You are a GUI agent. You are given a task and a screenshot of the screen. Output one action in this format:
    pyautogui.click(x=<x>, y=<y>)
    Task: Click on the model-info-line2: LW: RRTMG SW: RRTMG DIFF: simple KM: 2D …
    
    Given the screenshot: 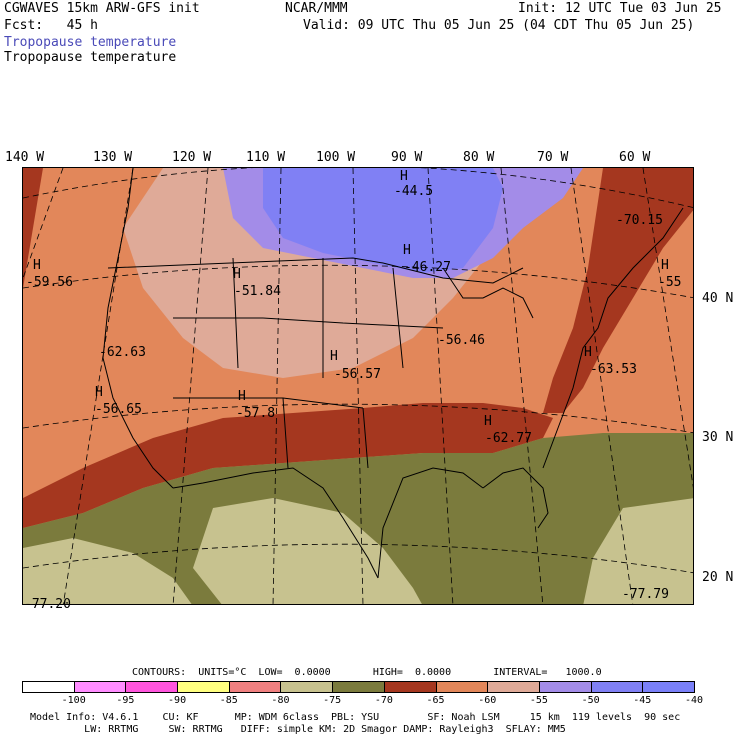 What is the action you would take?
    pyautogui.click(x=298, y=729)
    